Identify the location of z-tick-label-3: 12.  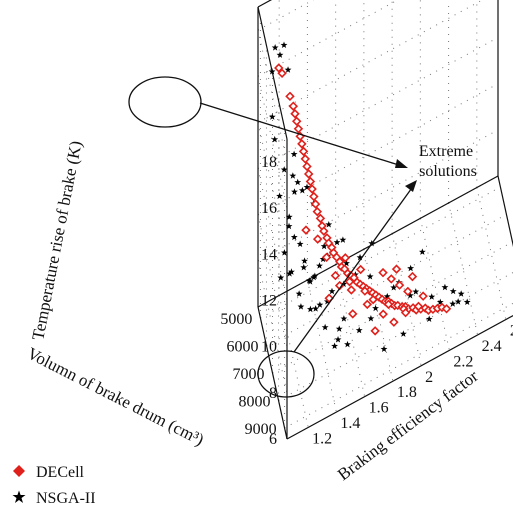
(269, 301).